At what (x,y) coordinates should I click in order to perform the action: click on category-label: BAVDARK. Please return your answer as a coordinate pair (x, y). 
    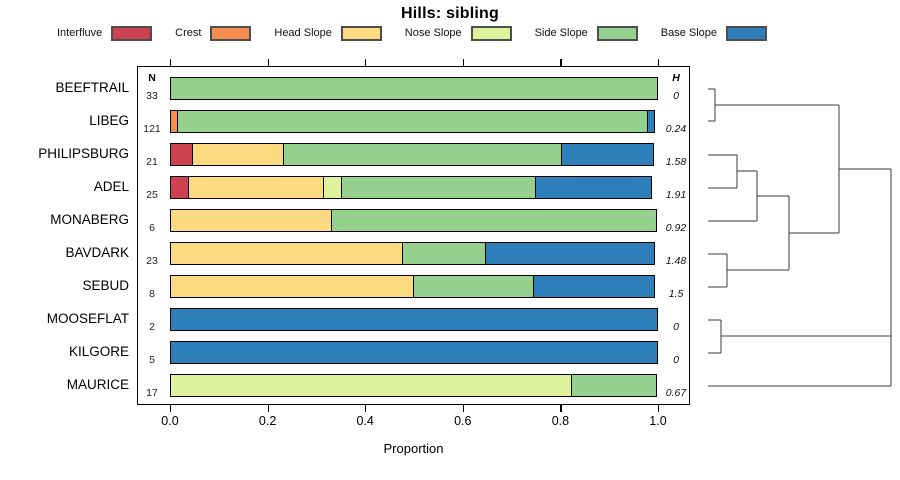
    Looking at the image, I should click on (97, 252).